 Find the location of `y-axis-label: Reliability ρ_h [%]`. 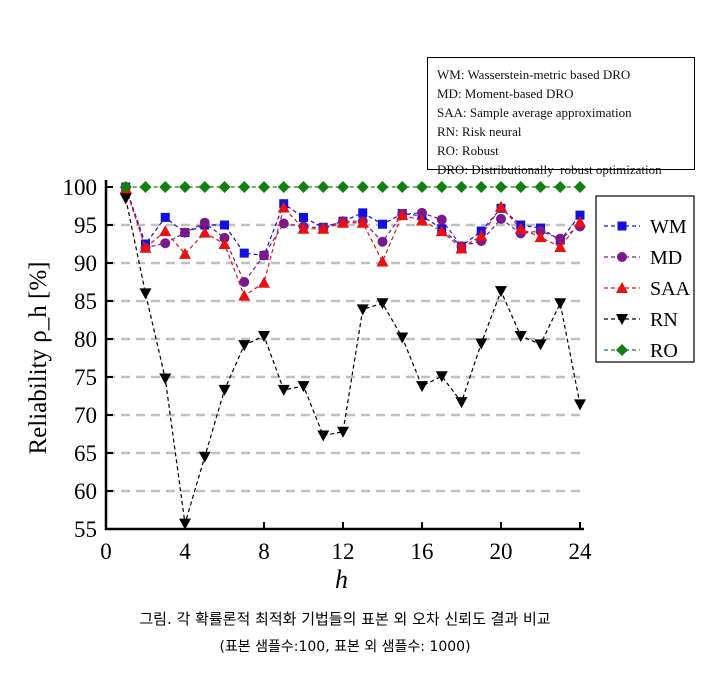

y-axis-label: Reliability ρ_h [%] is located at coordinates (38, 358).